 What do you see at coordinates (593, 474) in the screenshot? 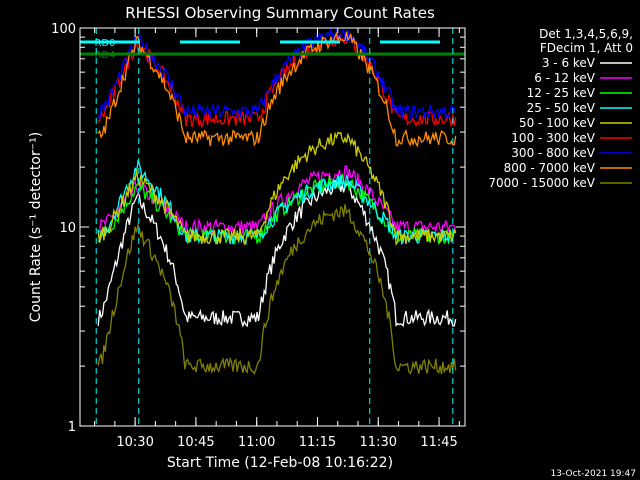
I see `footer-date: 13-Oct-2021 19:47` at bounding box center [593, 474].